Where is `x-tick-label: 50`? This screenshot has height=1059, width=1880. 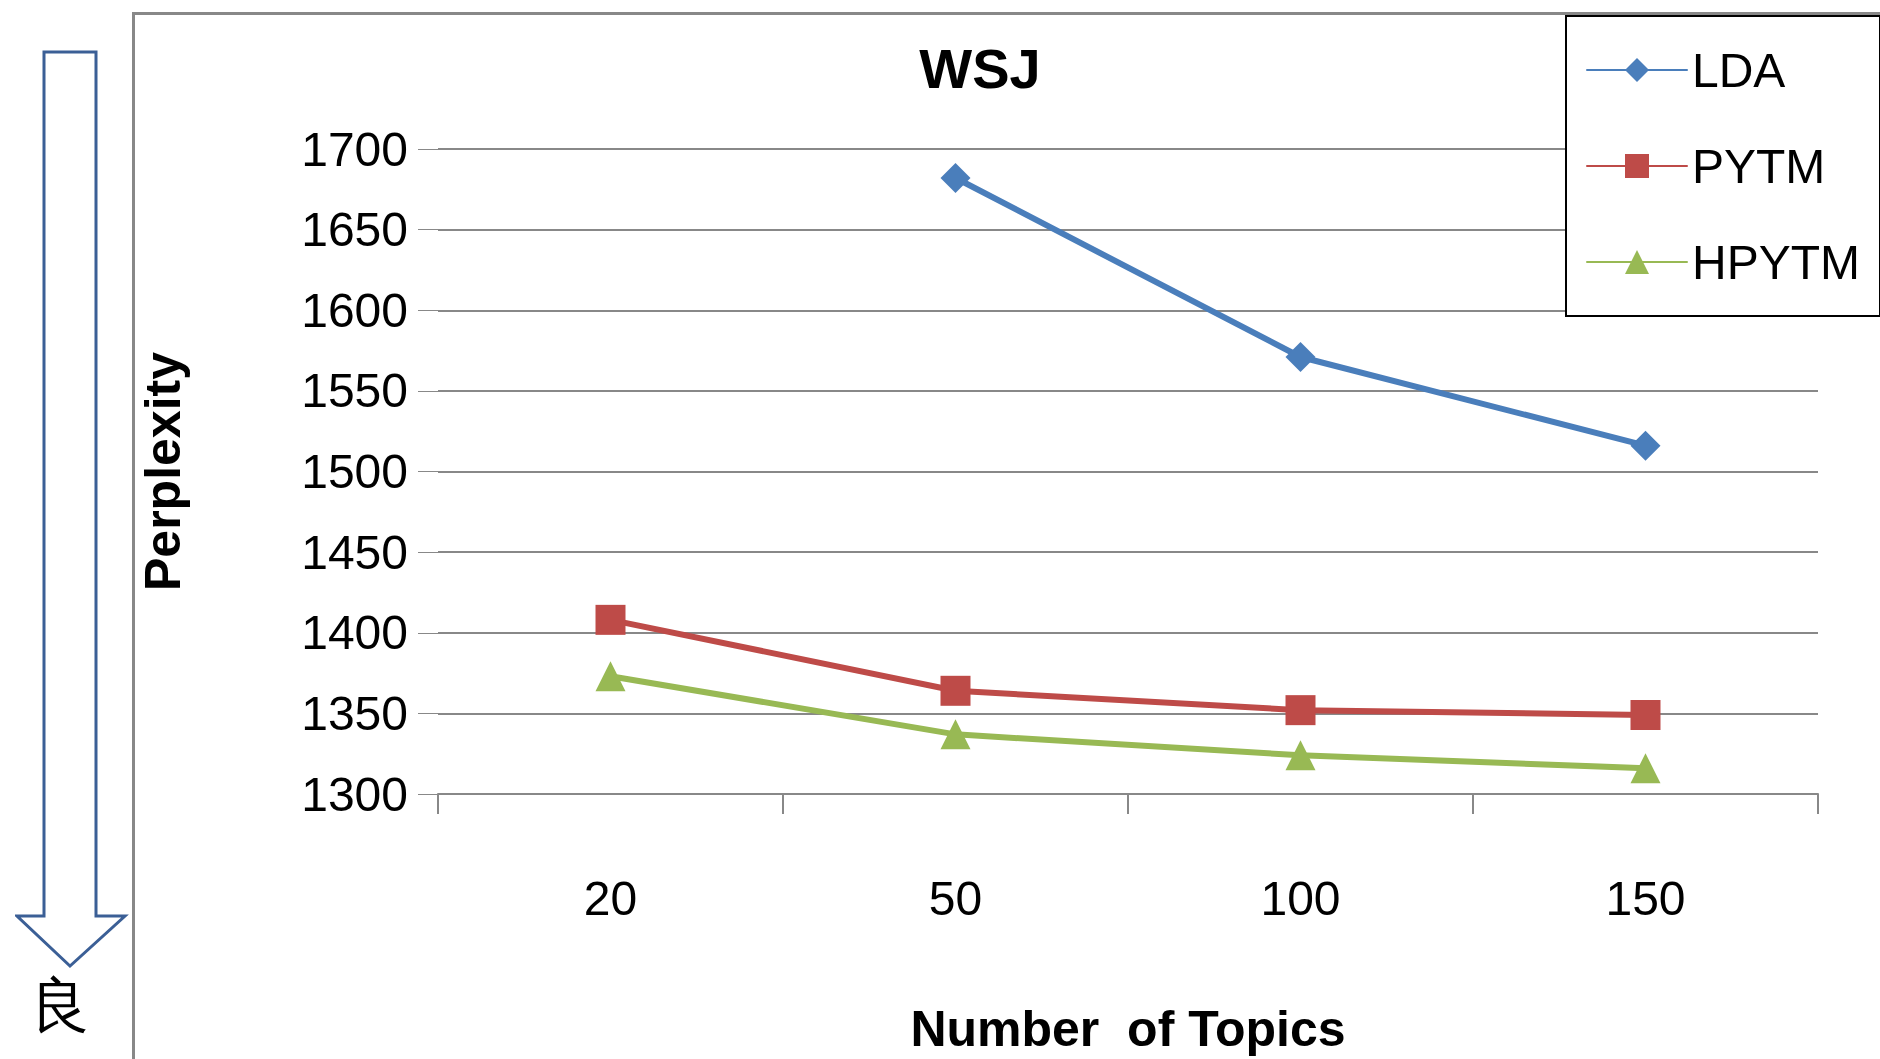
x-tick-label: 50 is located at coordinates (955, 898).